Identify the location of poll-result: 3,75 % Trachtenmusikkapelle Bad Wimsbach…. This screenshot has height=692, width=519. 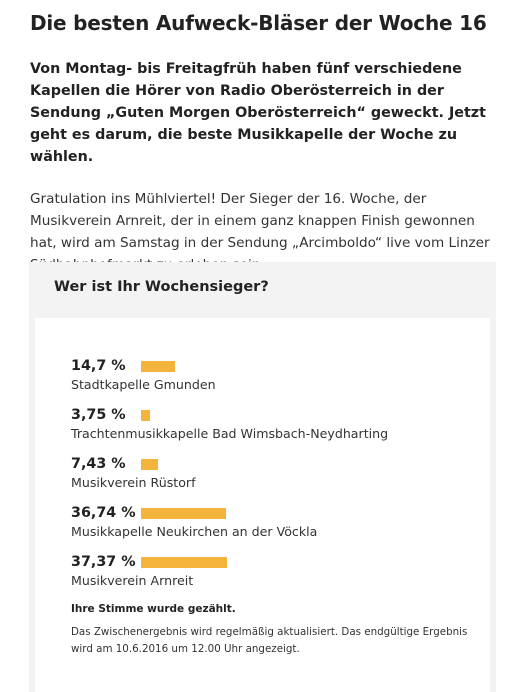
(271, 424).